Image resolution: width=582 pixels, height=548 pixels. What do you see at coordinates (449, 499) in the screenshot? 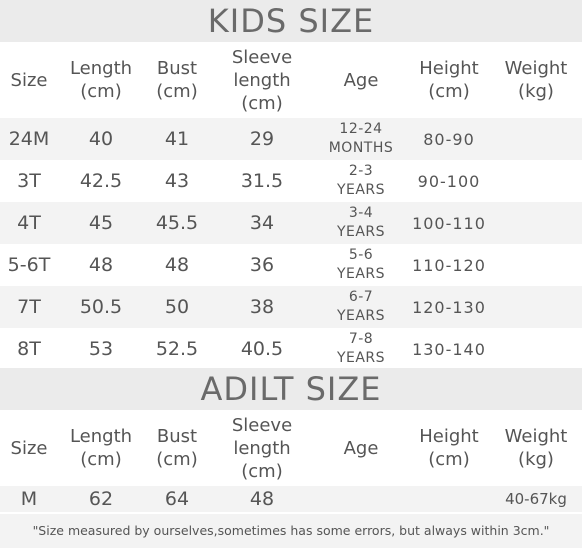
I see `cell-height` at bounding box center [449, 499].